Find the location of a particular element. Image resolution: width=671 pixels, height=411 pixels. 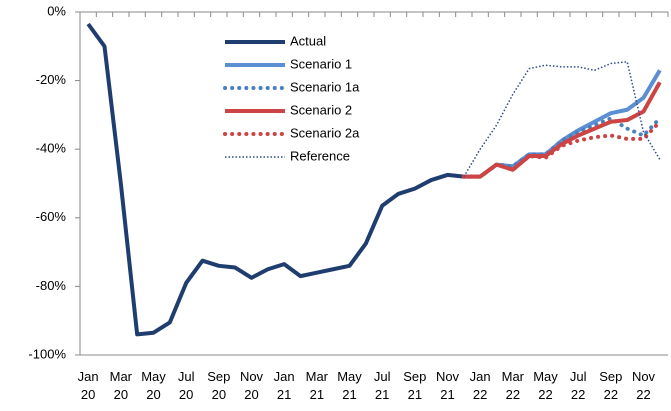

x-tick-label: Jan 21 is located at coordinates (284, 385).